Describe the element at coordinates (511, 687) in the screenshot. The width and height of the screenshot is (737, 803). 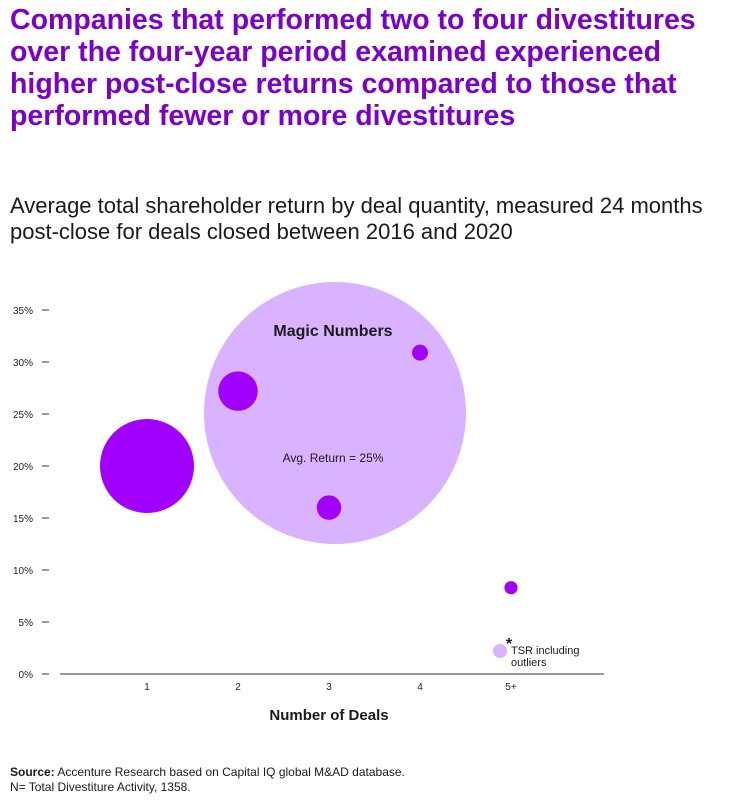
I see `x-tick-label: 5+` at that location.